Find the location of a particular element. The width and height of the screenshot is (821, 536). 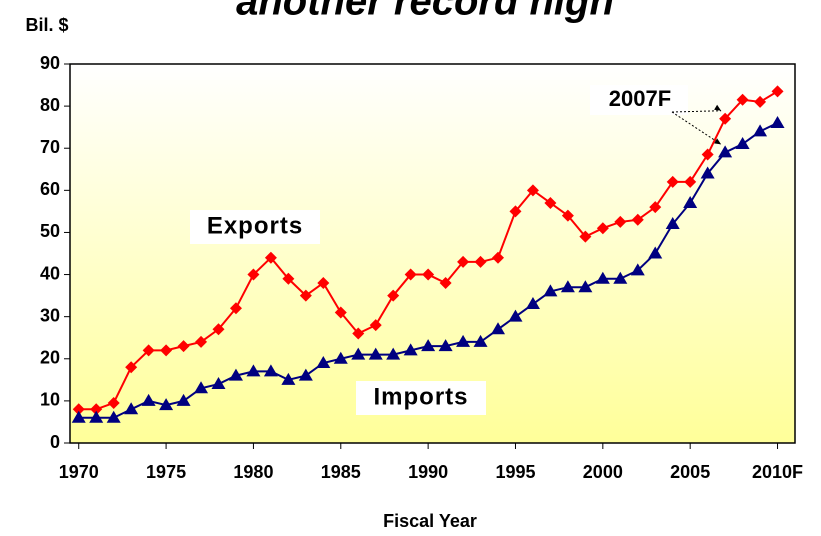

y-tick-label: 60 is located at coordinates (50, 189).